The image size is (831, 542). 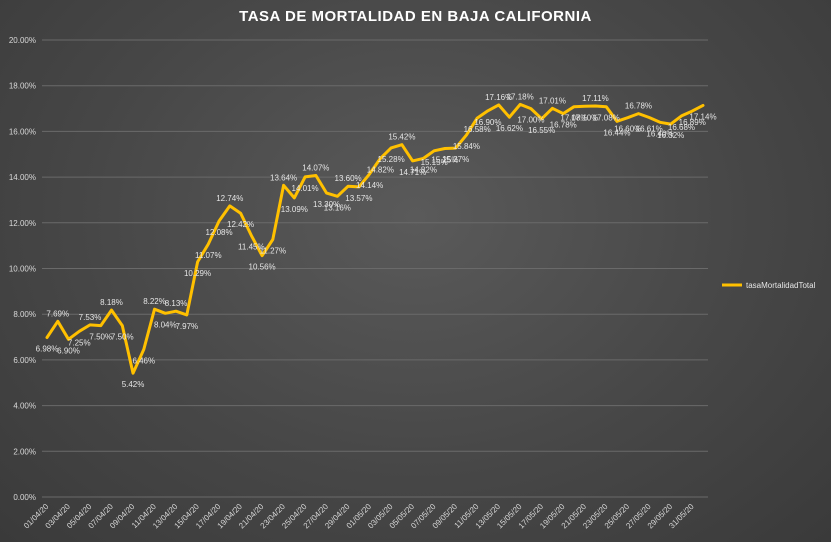 I want to click on y-tick-label: 18.00%, so click(x=22, y=86).